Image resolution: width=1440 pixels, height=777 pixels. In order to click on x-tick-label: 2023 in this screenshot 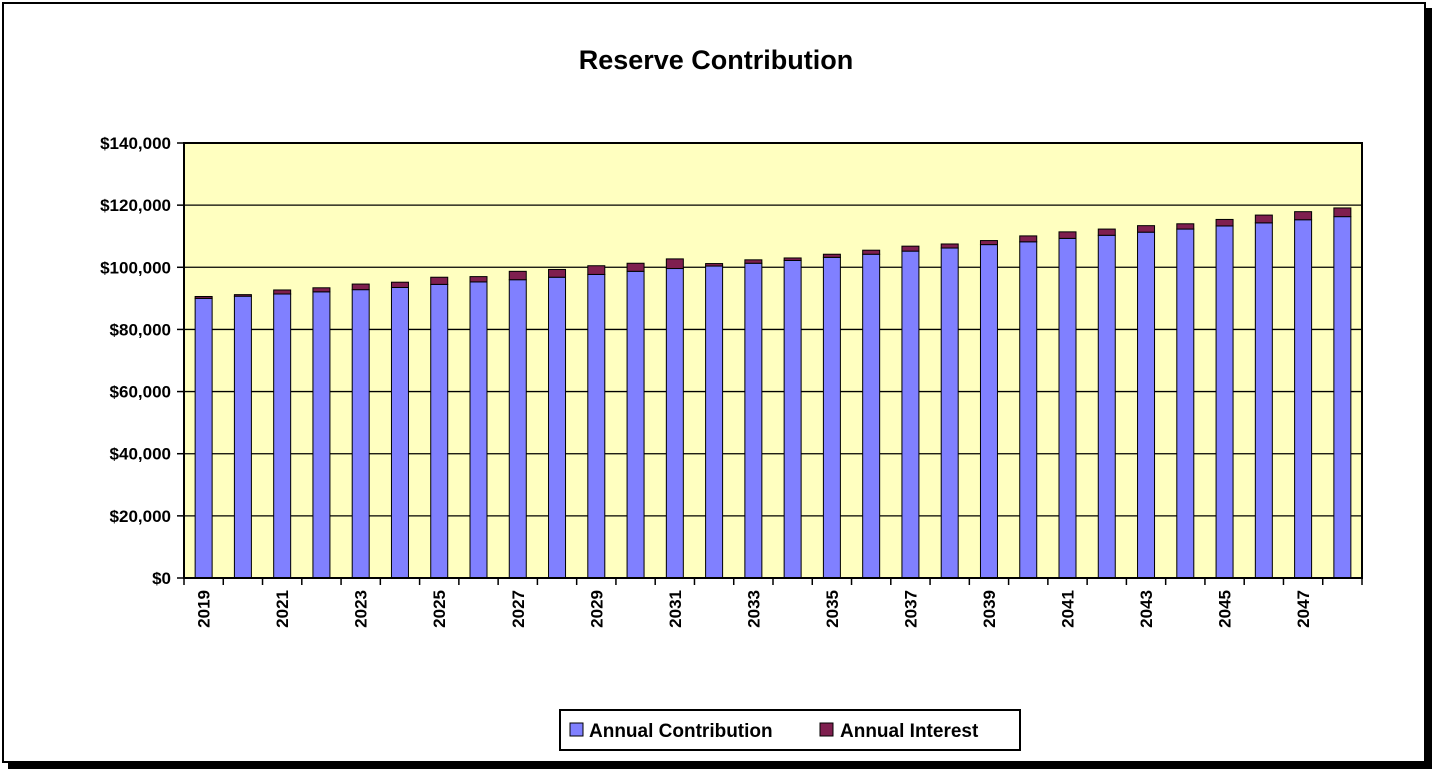, I will do `click(361, 609)`.